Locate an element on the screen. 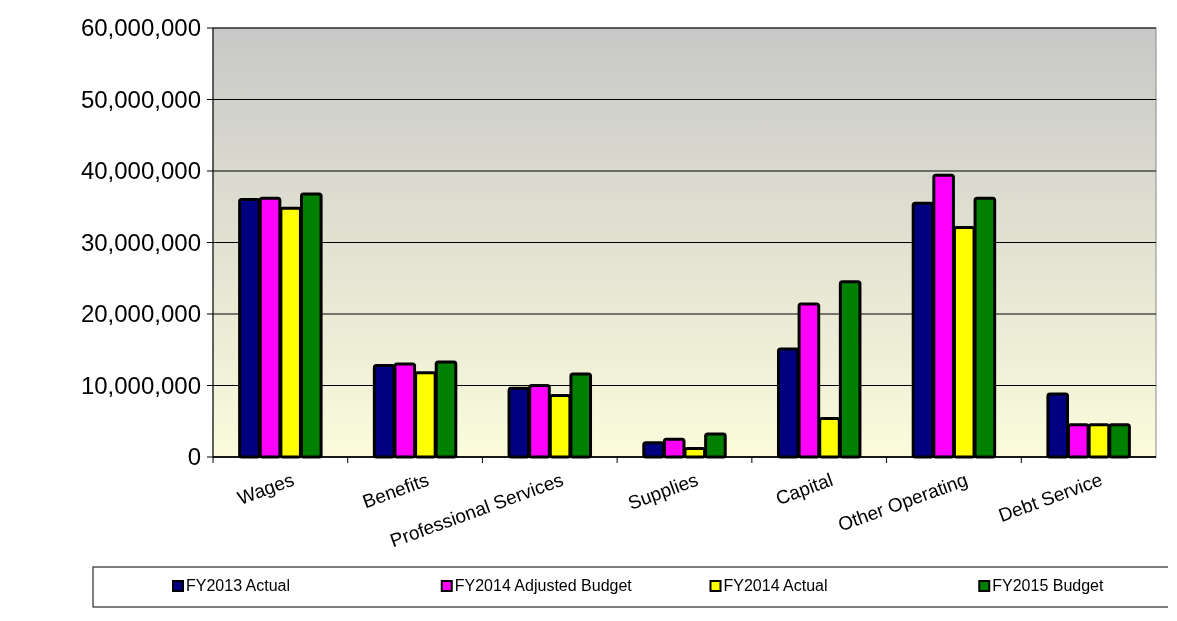 The width and height of the screenshot is (1177, 621). y-tick-label: 40,000,000 is located at coordinates (140, 171).